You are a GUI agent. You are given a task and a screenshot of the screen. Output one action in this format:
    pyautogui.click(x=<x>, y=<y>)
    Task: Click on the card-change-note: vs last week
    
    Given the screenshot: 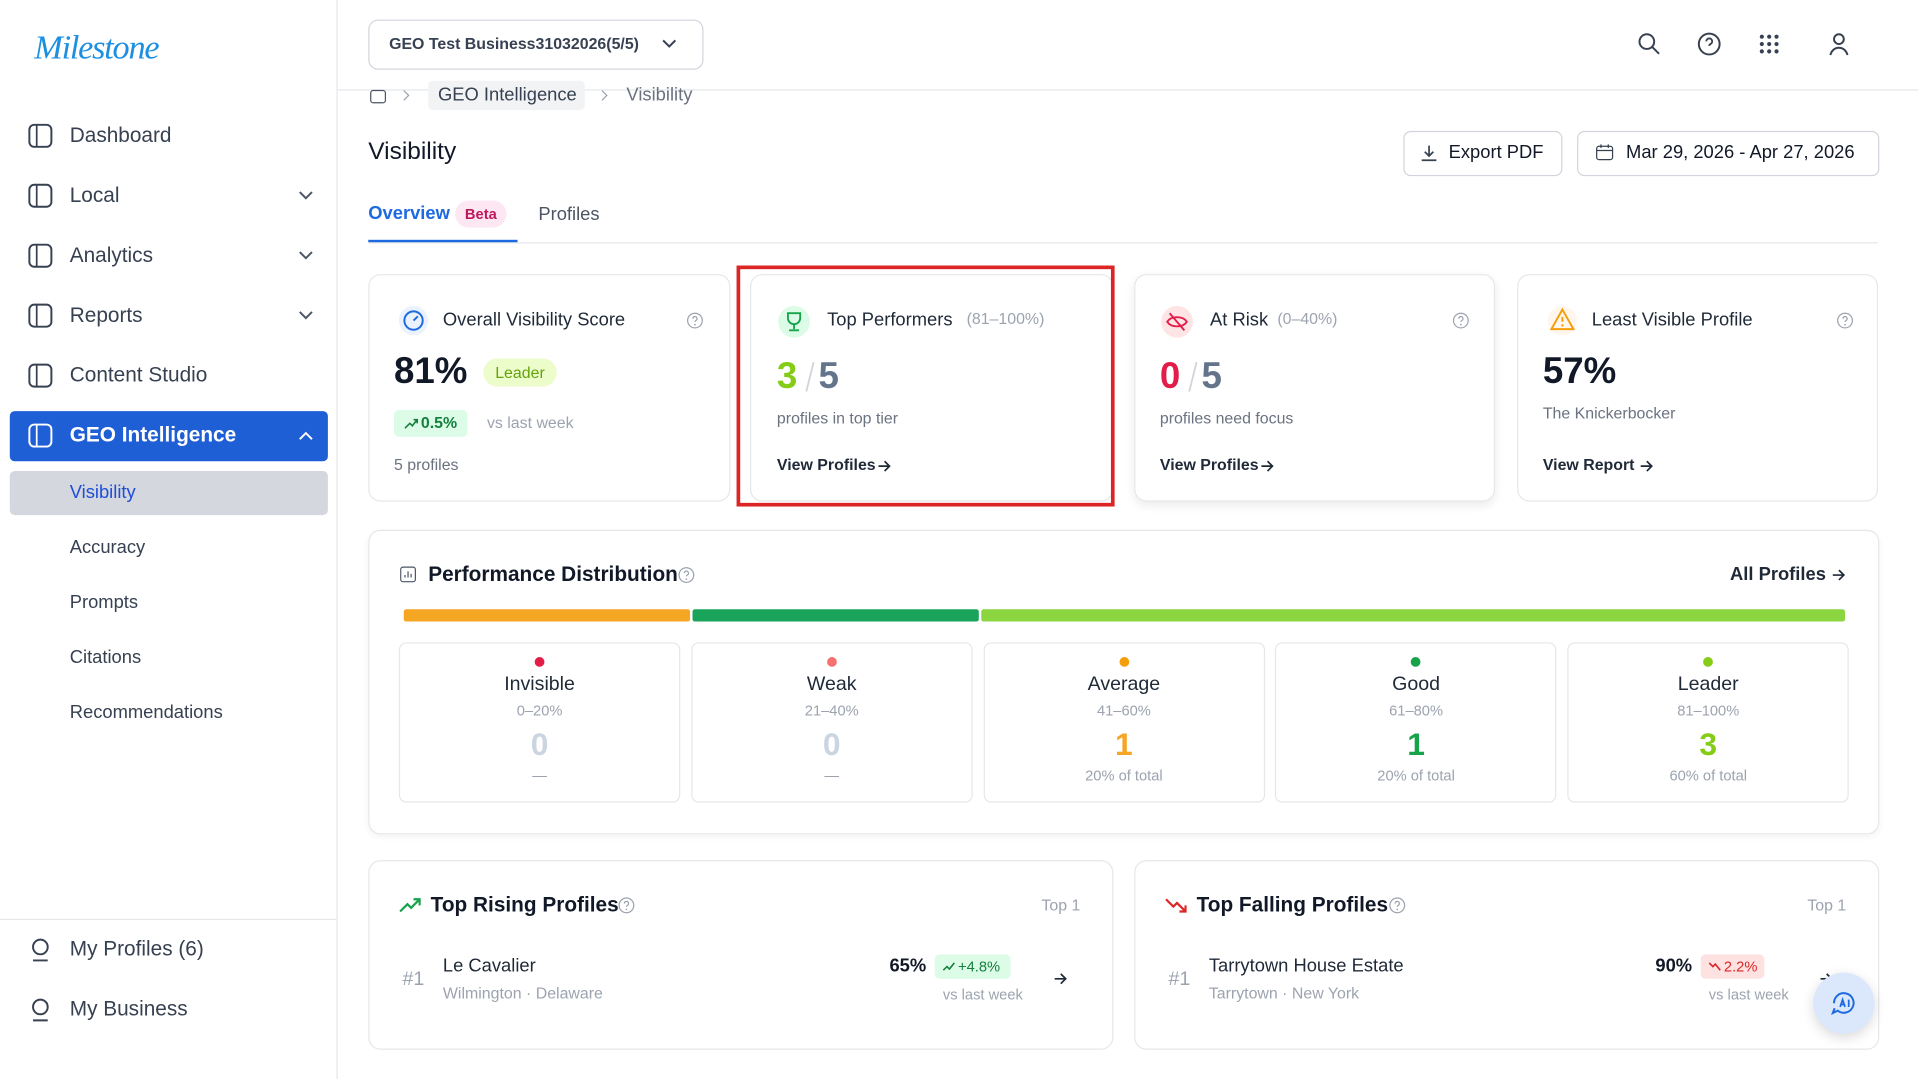 What is the action you would take?
    pyautogui.click(x=530, y=423)
    